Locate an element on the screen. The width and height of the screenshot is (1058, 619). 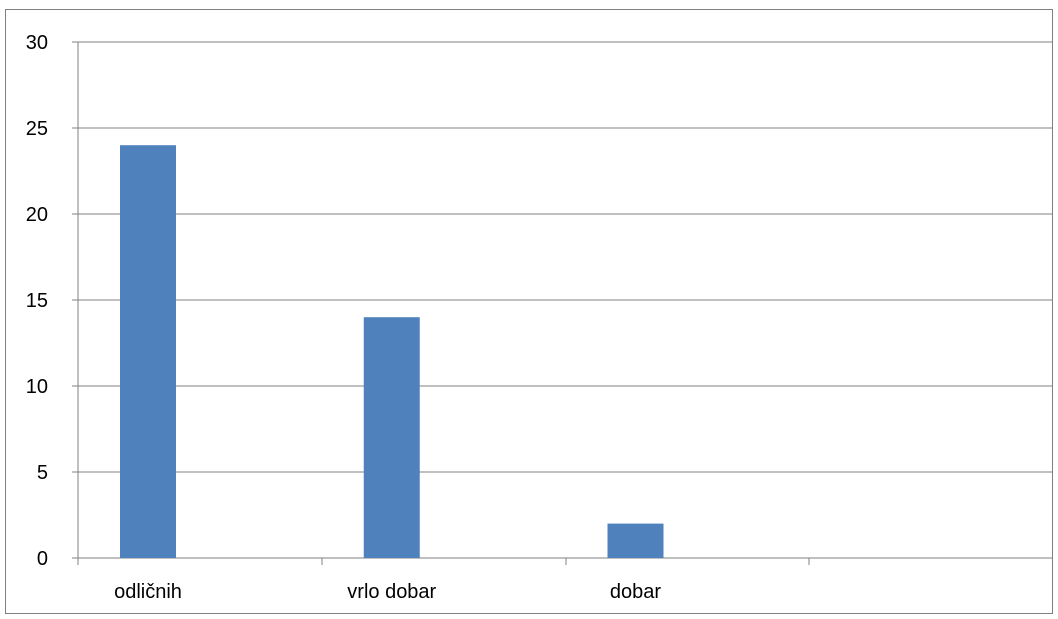
x-tick-label: odličnih is located at coordinates (148, 592).